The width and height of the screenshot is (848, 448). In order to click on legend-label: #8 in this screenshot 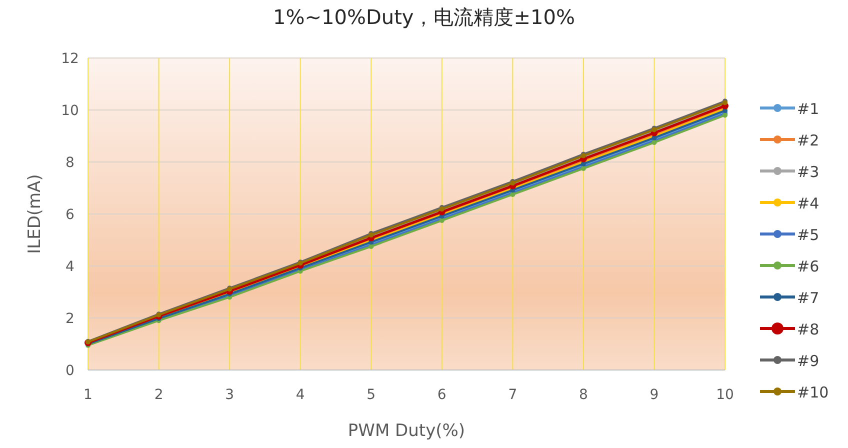, I will do `click(808, 329)`.